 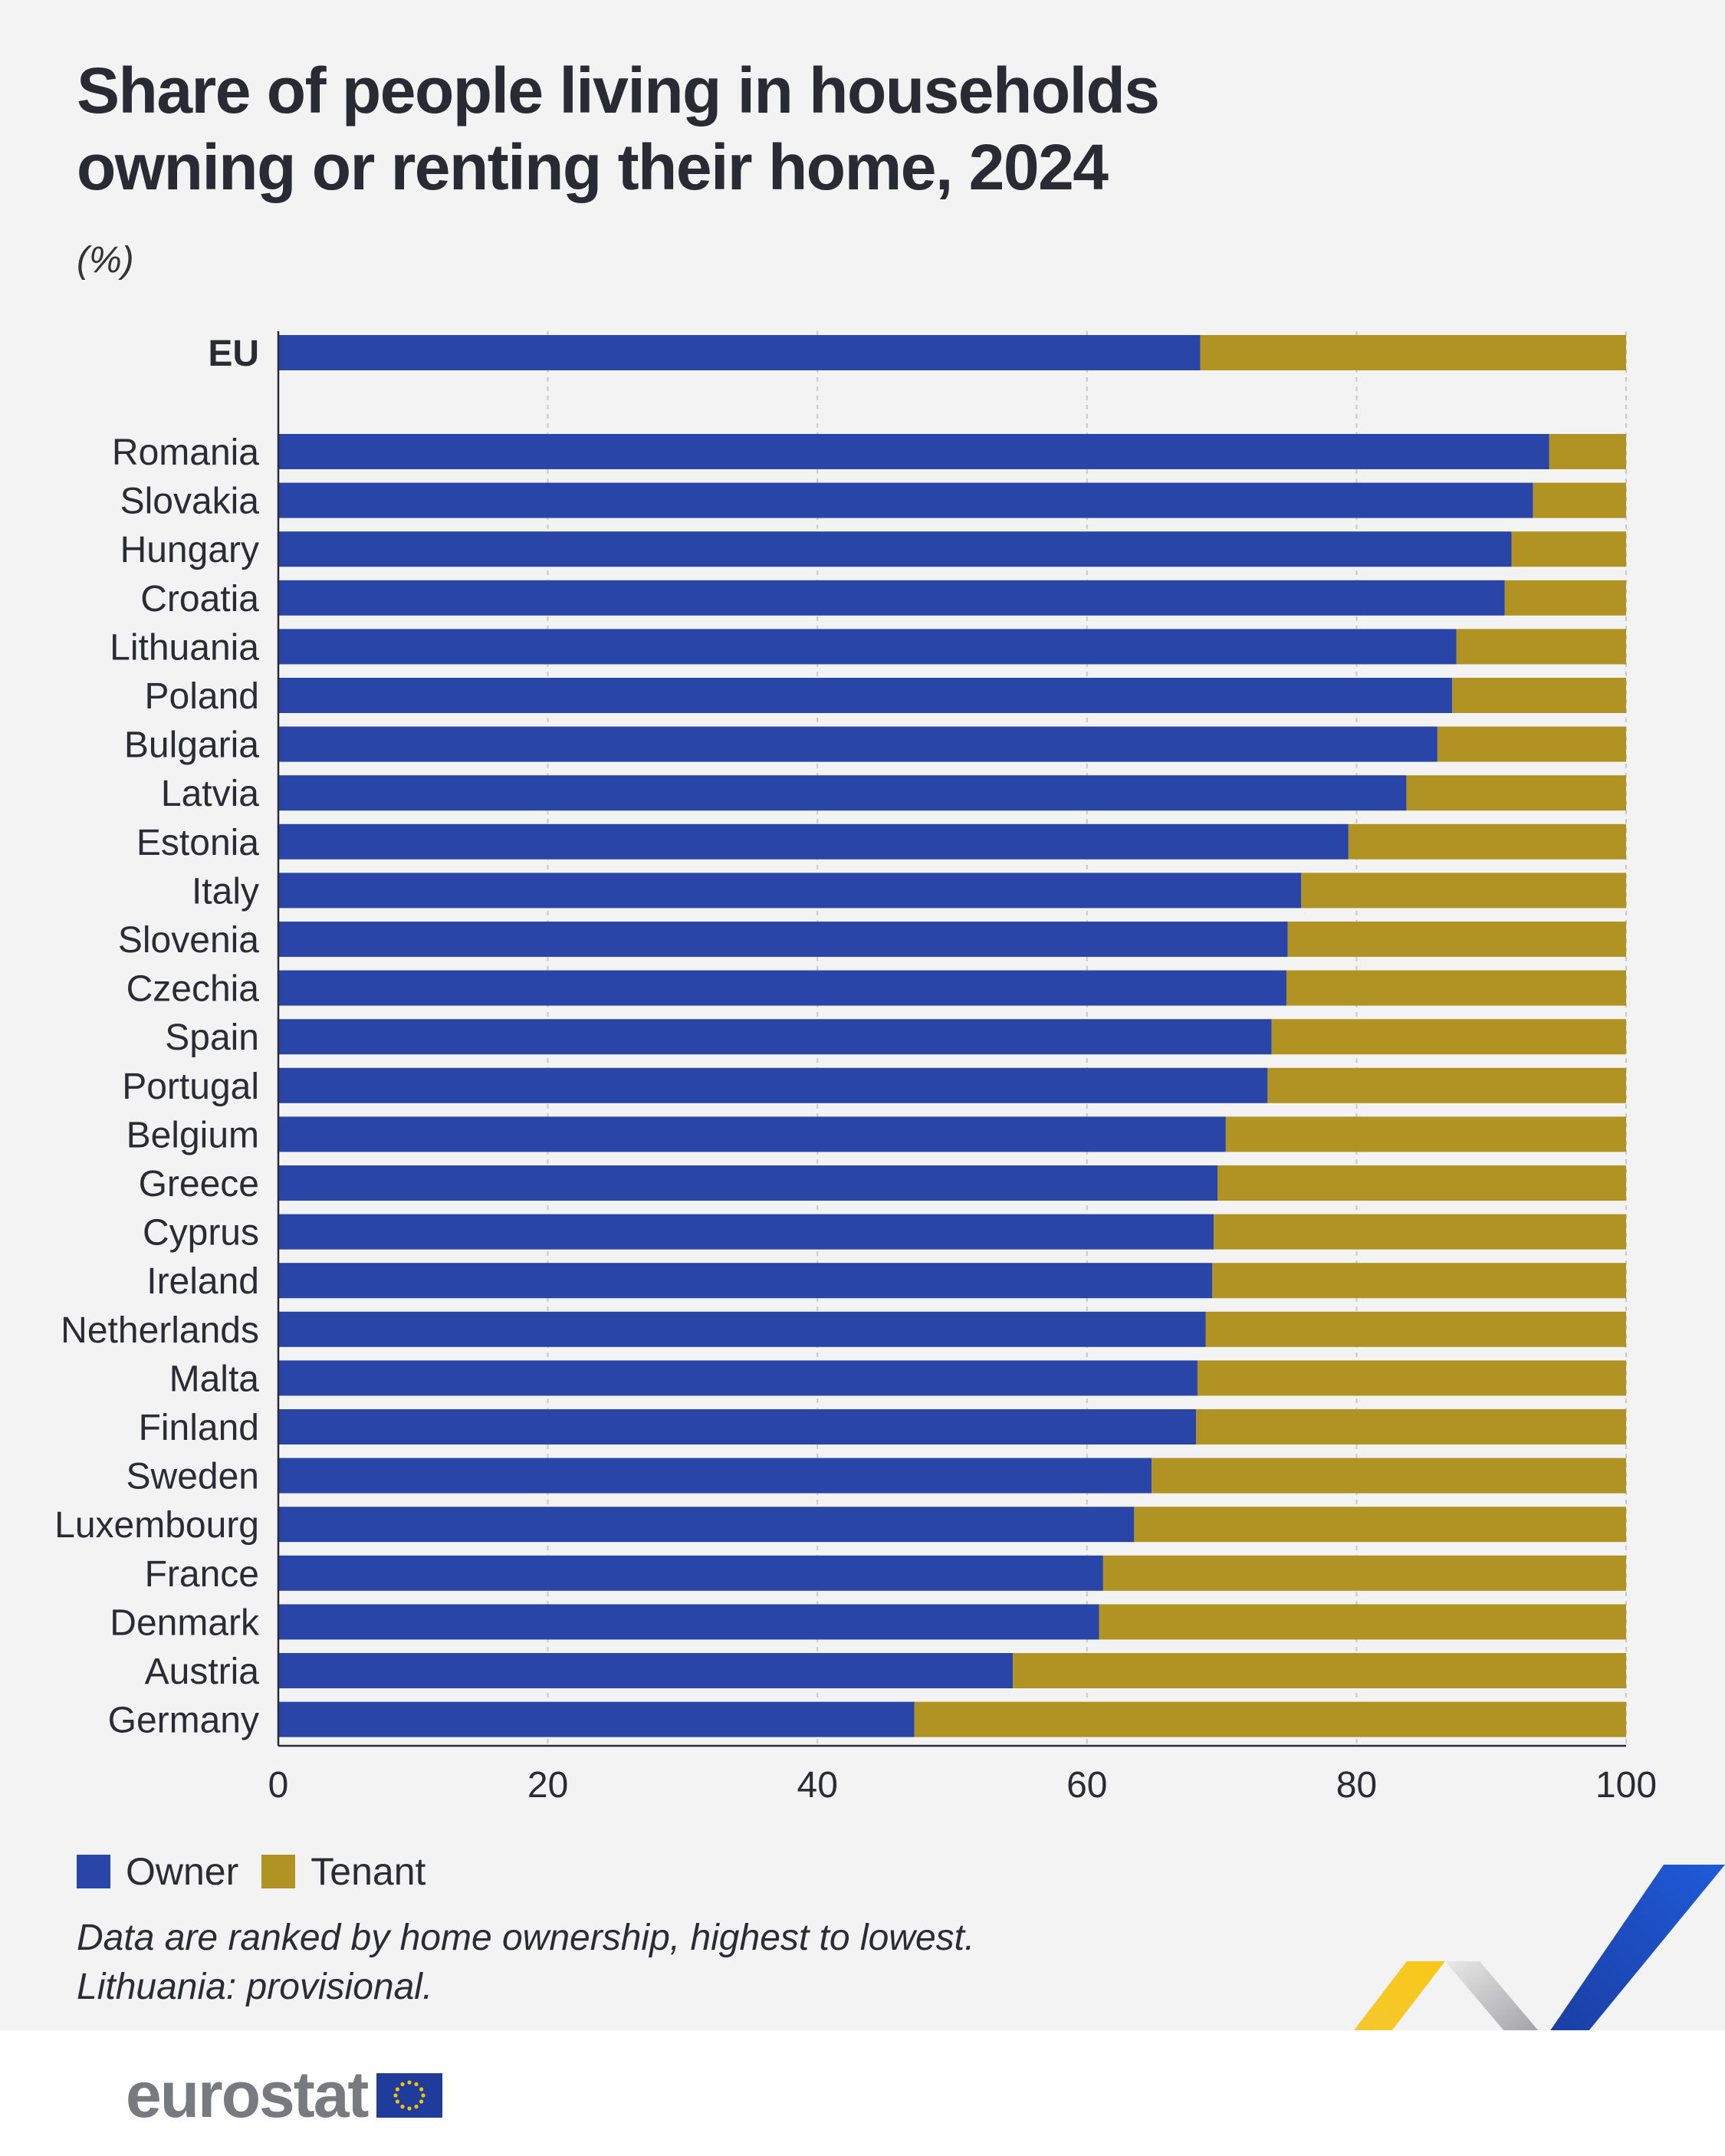 I want to click on category-label-france: France, so click(x=202, y=1574).